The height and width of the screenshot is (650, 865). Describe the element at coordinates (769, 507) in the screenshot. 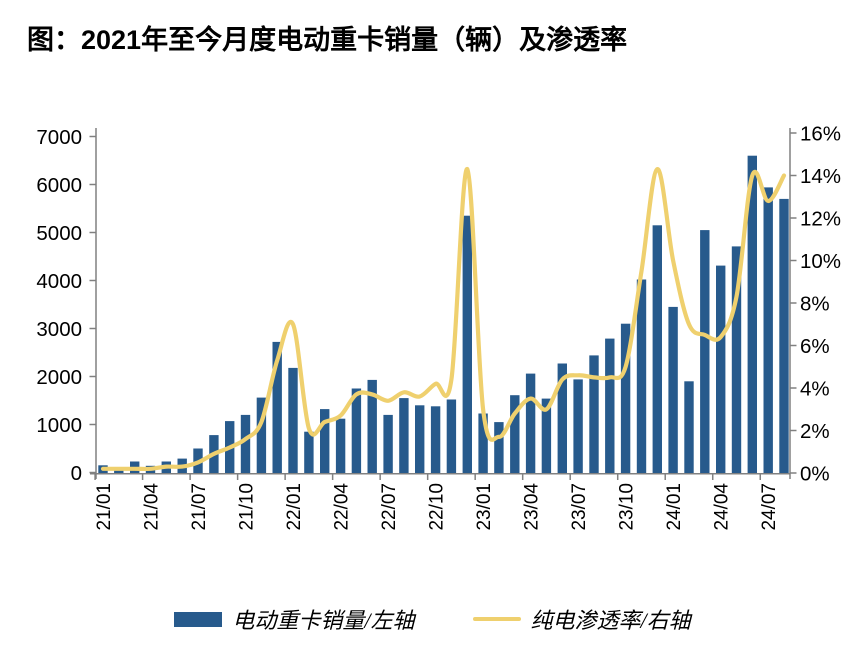

I see `x-axis-label: 24/07` at that location.